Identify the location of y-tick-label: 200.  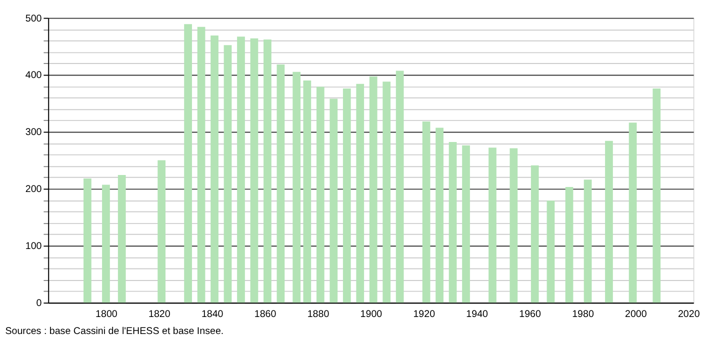
(33, 190).